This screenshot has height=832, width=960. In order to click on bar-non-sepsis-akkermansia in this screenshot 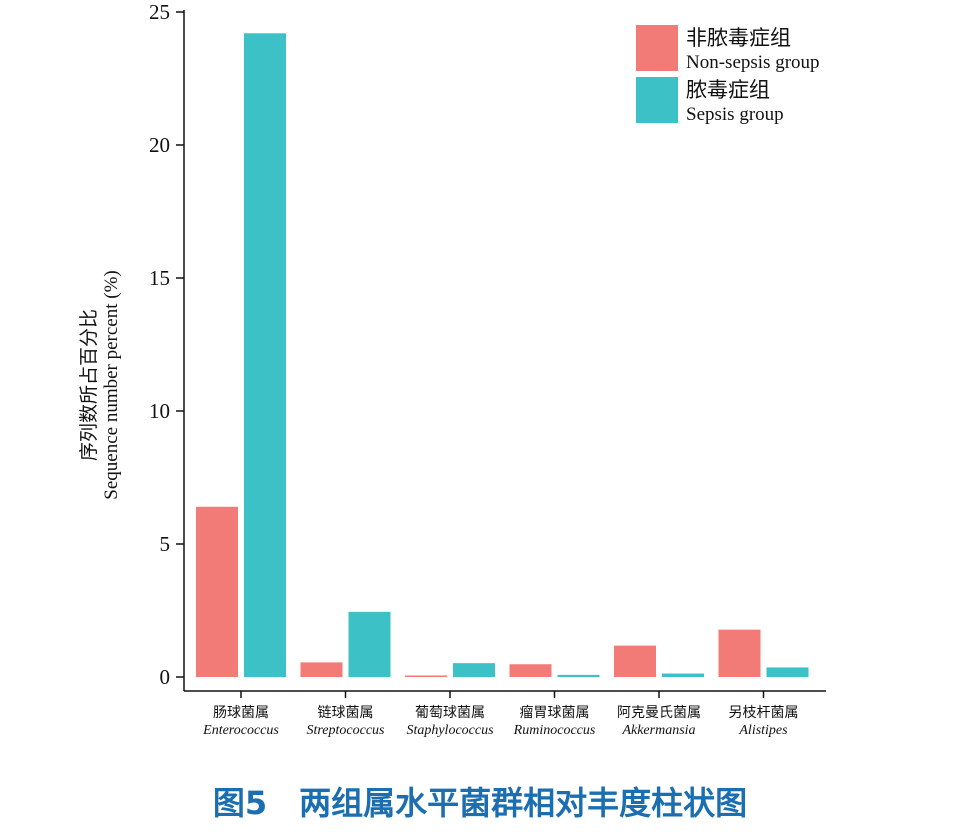, I will do `click(635, 661)`.